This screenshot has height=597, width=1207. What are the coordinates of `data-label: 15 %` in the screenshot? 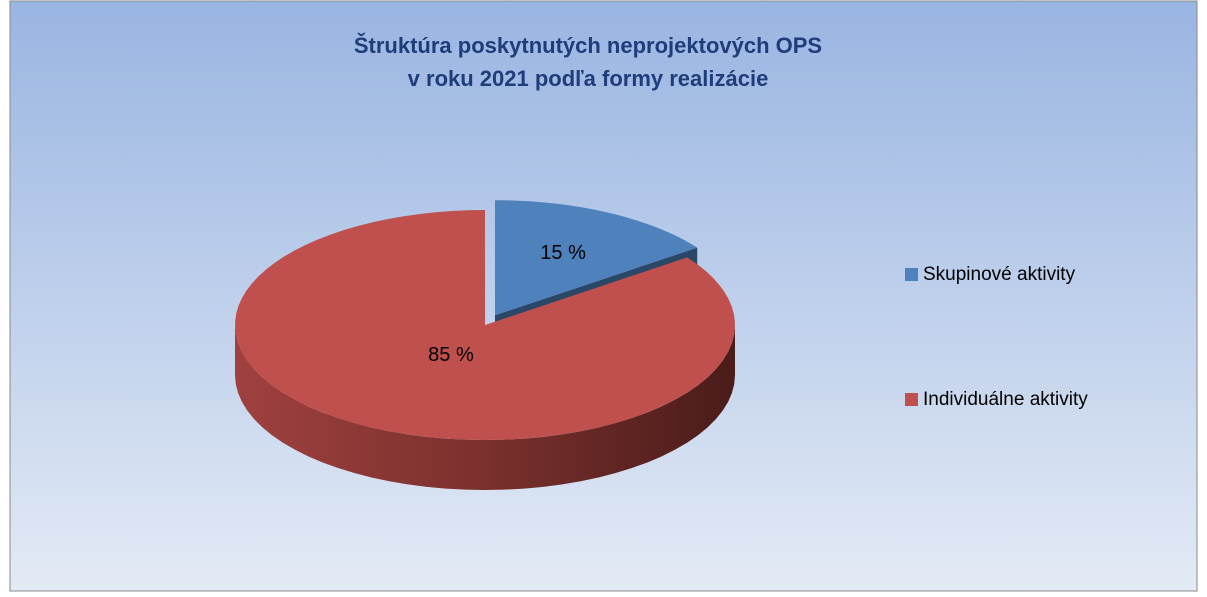 It's located at (563, 253).